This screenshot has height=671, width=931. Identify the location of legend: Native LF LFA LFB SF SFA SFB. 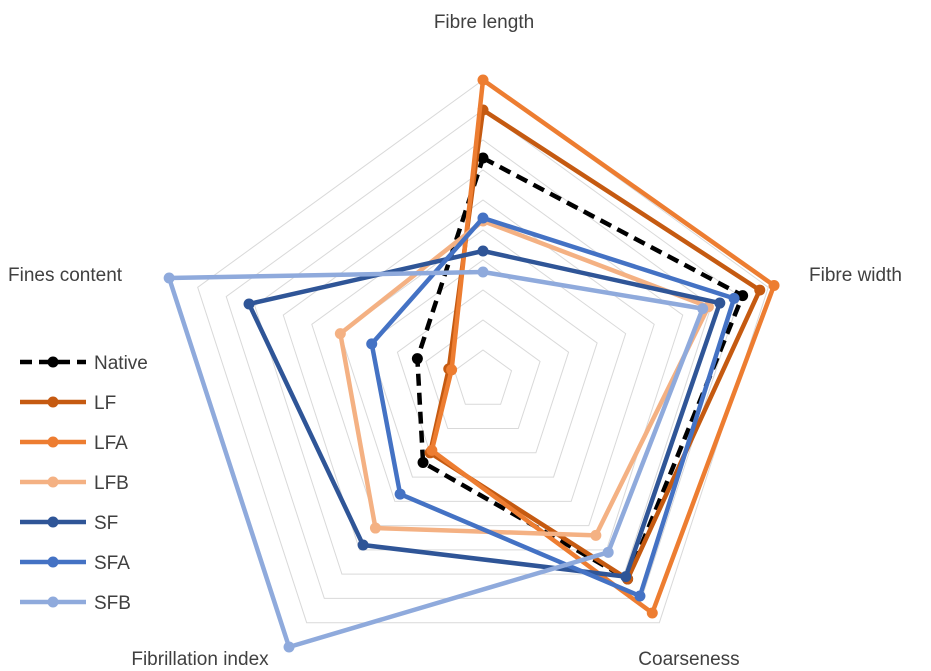
(84, 483).